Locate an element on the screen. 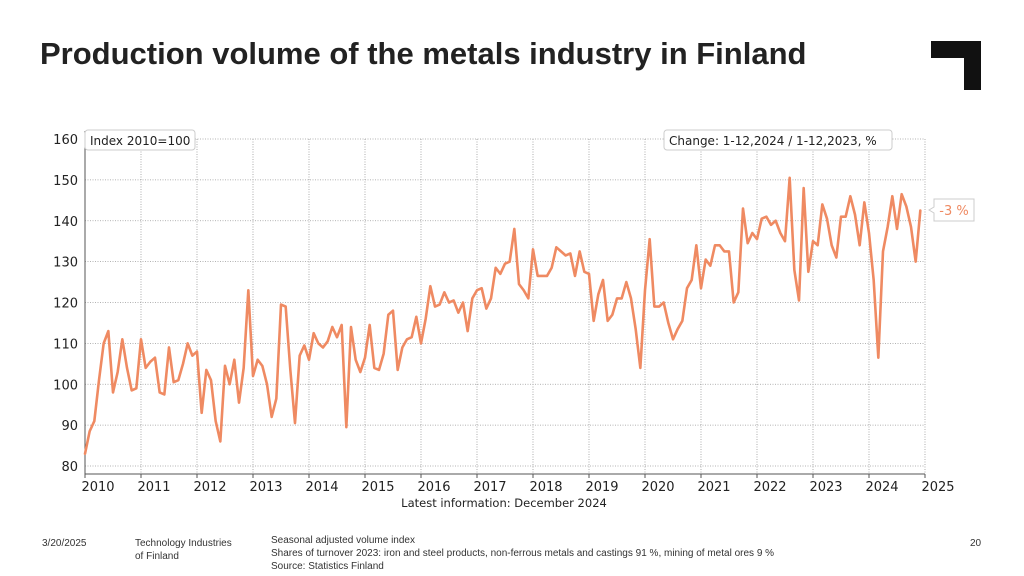 The height and width of the screenshot is (576, 1024). x-tick-label: 2021 is located at coordinates (713, 487).